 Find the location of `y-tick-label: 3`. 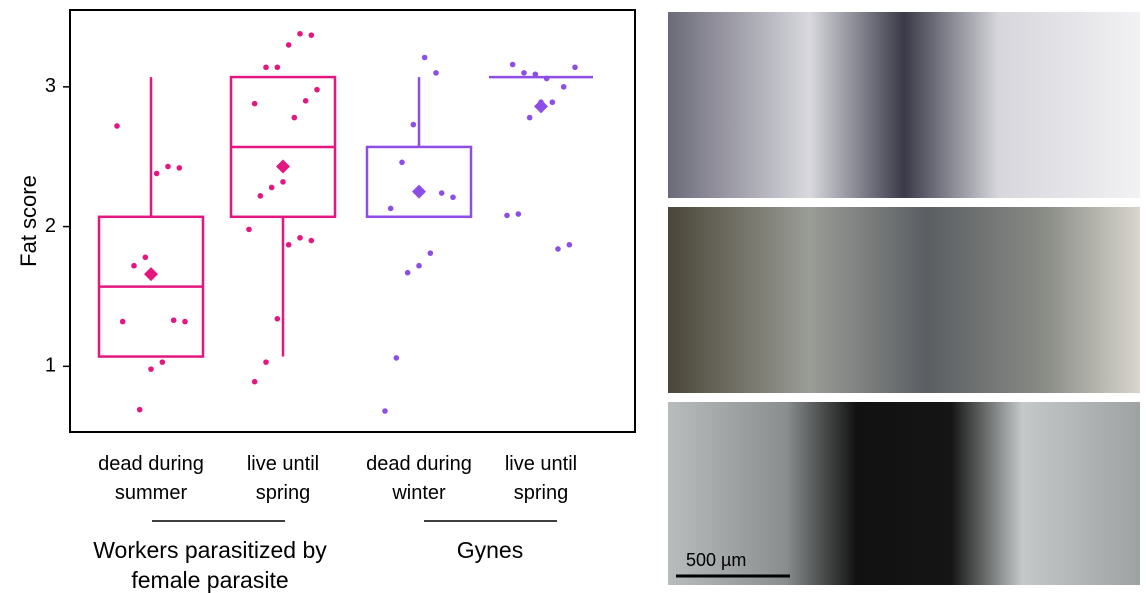

y-tick-label: 3 is located at coordinates (50, 86).